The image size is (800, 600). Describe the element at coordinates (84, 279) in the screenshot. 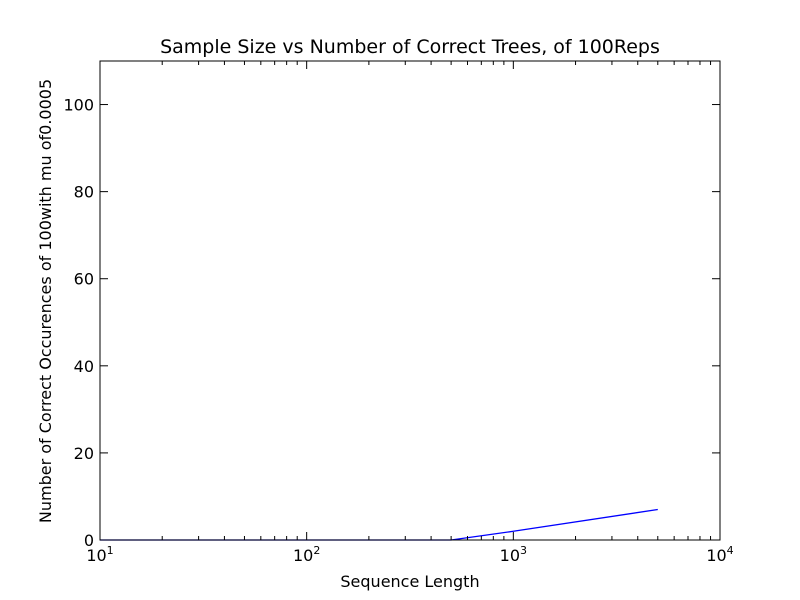

I see `y-tick-label: 60` at that location.